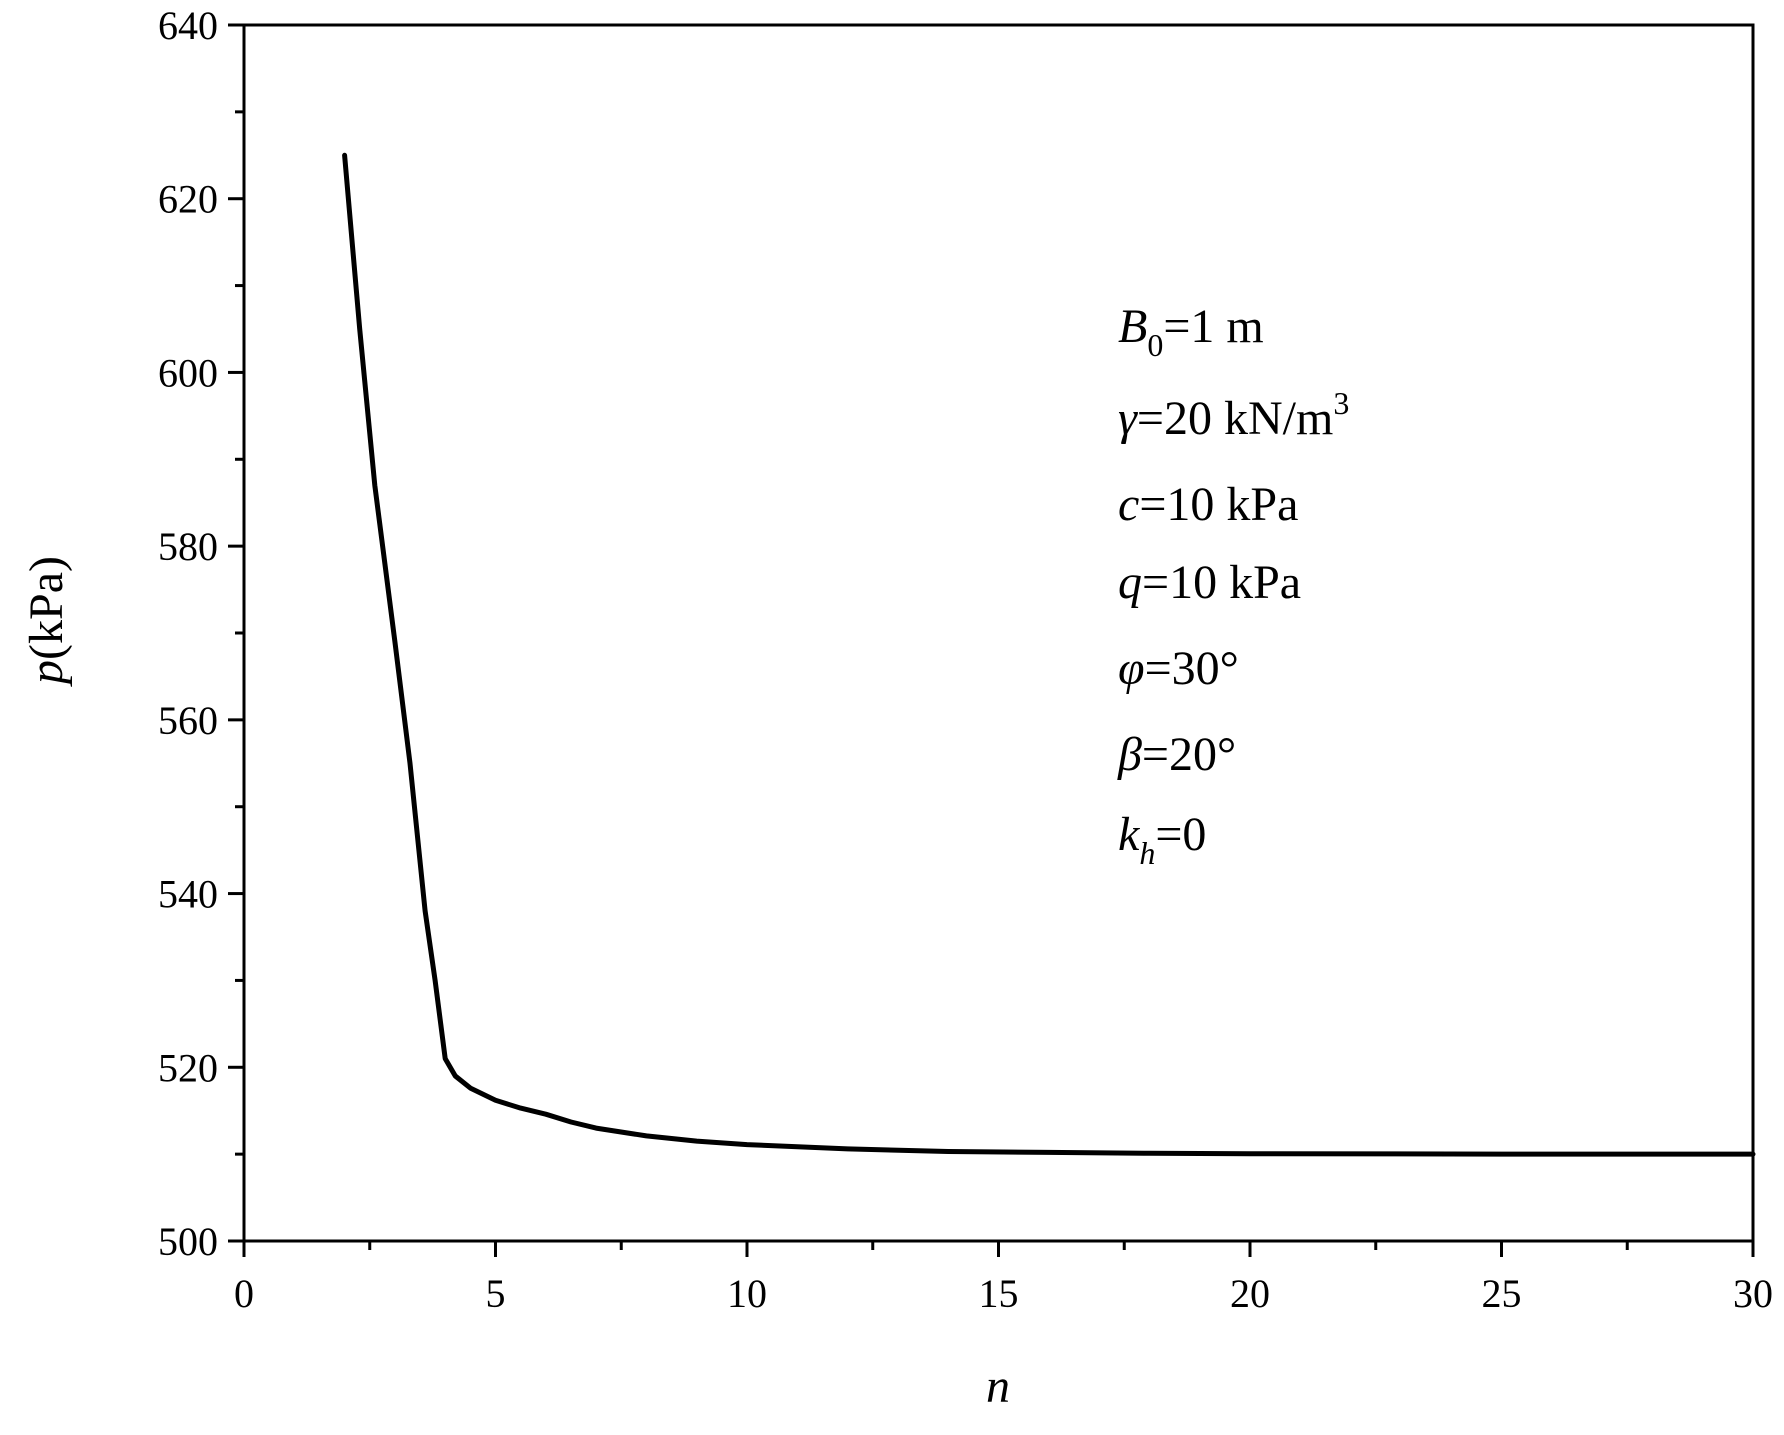  What do you see at coordinates (999, 1293) in the screenshot?
I see `x-tick-label: 15` at bounding box center [999, 1293].